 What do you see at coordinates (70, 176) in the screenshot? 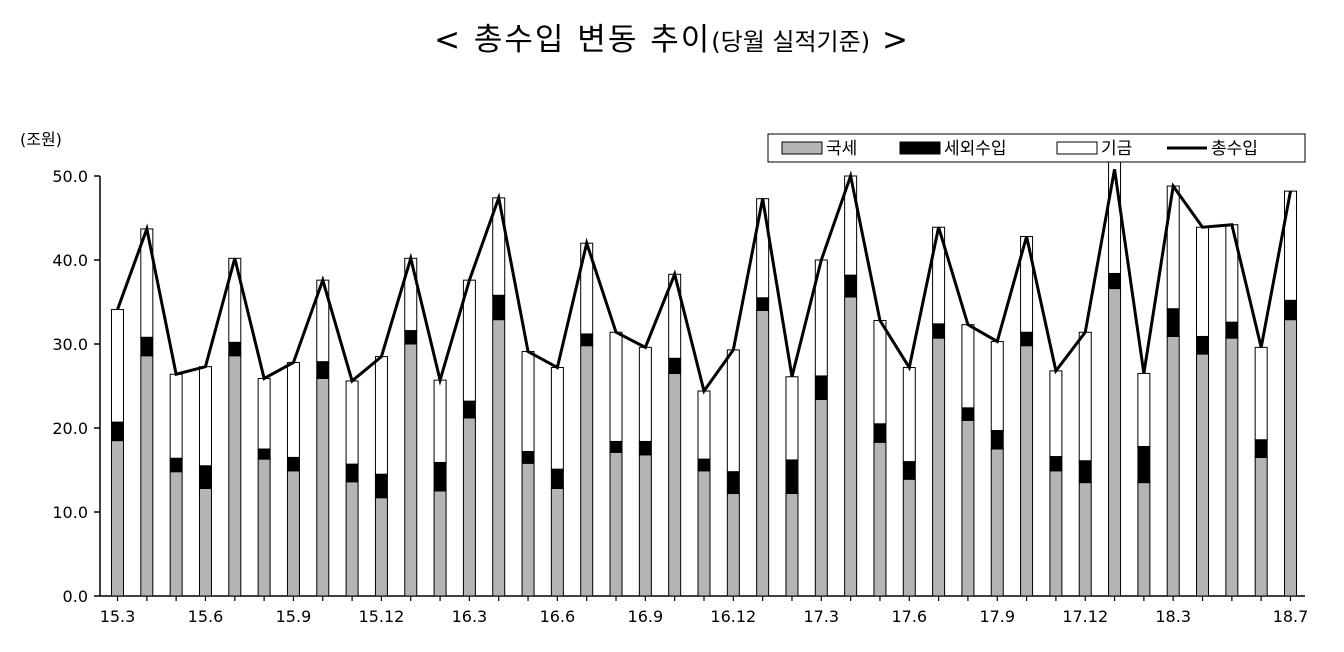
I see `y-tick-label: 50.0` at bounding box center [70, 176].